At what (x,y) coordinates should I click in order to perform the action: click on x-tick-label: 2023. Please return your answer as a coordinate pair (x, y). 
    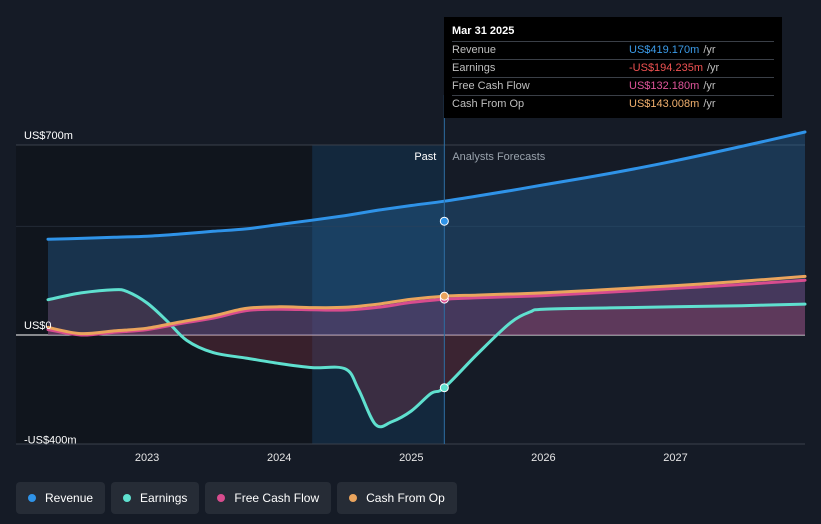
    Looking at the image, I should click on (147, 458).